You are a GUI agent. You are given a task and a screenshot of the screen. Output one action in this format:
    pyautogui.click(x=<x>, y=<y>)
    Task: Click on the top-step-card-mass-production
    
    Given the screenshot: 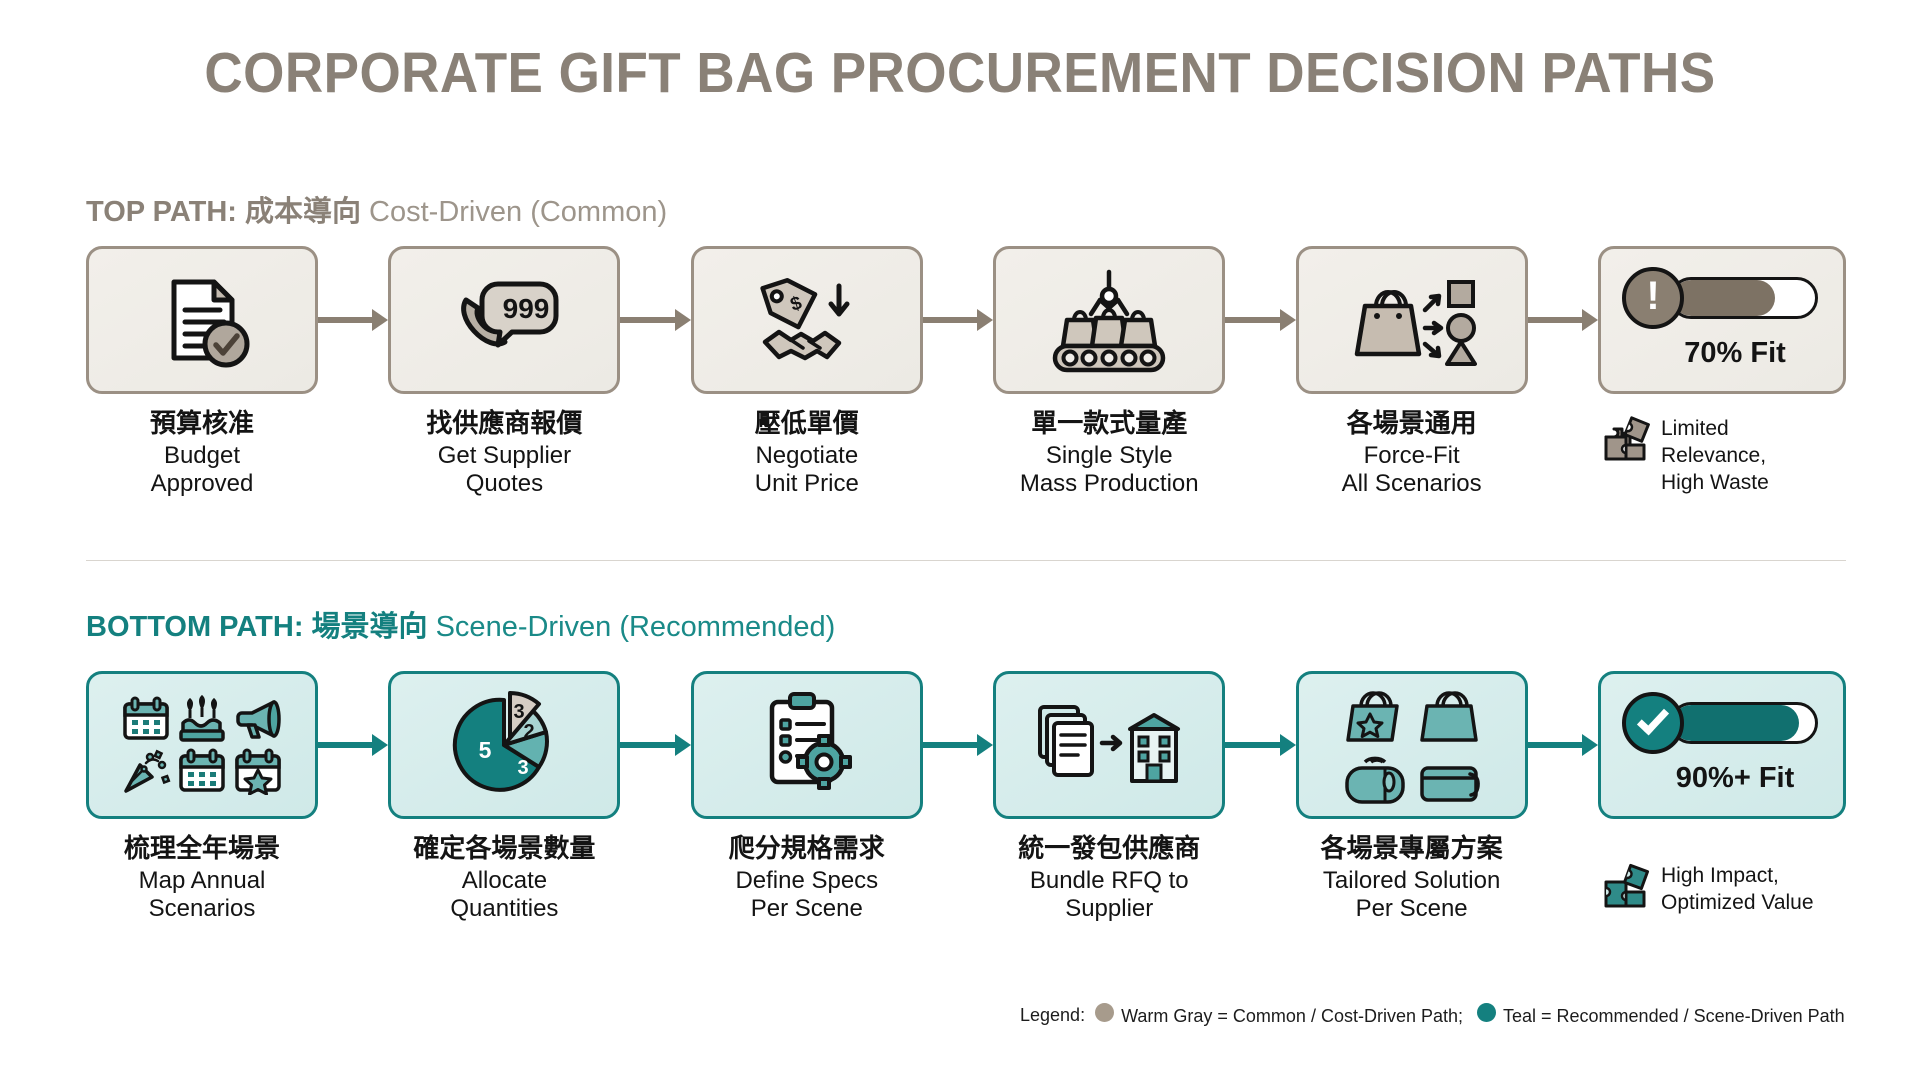 What is the action you would take?
    pyautogui.click(x=1109, y=320)
    